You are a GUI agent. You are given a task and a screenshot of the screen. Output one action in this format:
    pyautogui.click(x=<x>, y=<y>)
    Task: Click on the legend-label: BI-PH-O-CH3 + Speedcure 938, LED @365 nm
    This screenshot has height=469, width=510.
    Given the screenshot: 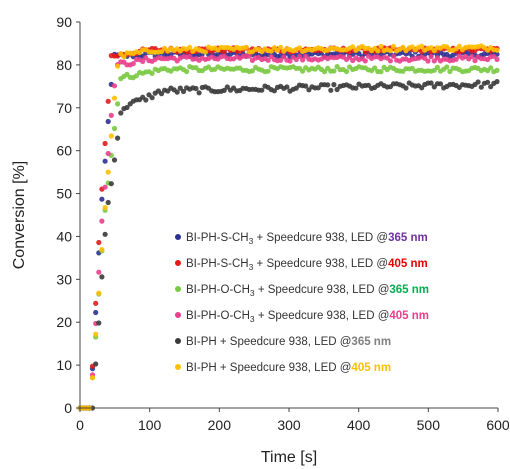 What is the action you would take?
    pyautogui.click(x=307, y=291)
    